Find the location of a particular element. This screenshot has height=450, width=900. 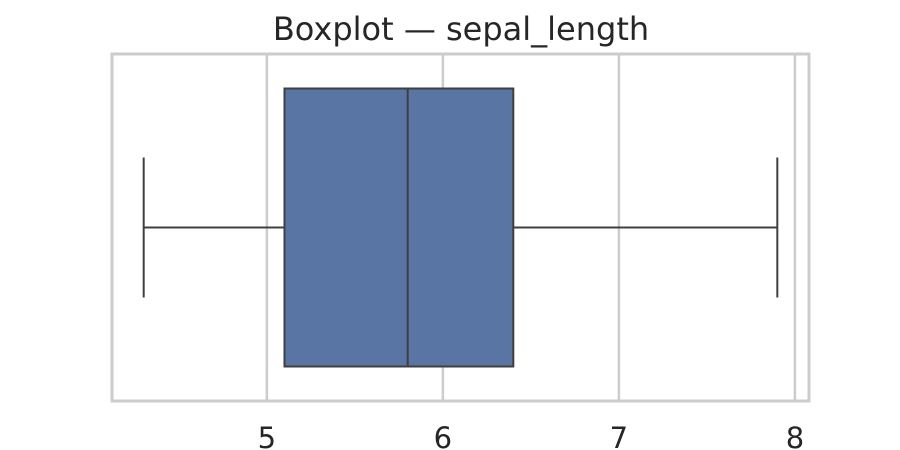

x-tick-label-5: 5 is located at coordinates (267, 435).